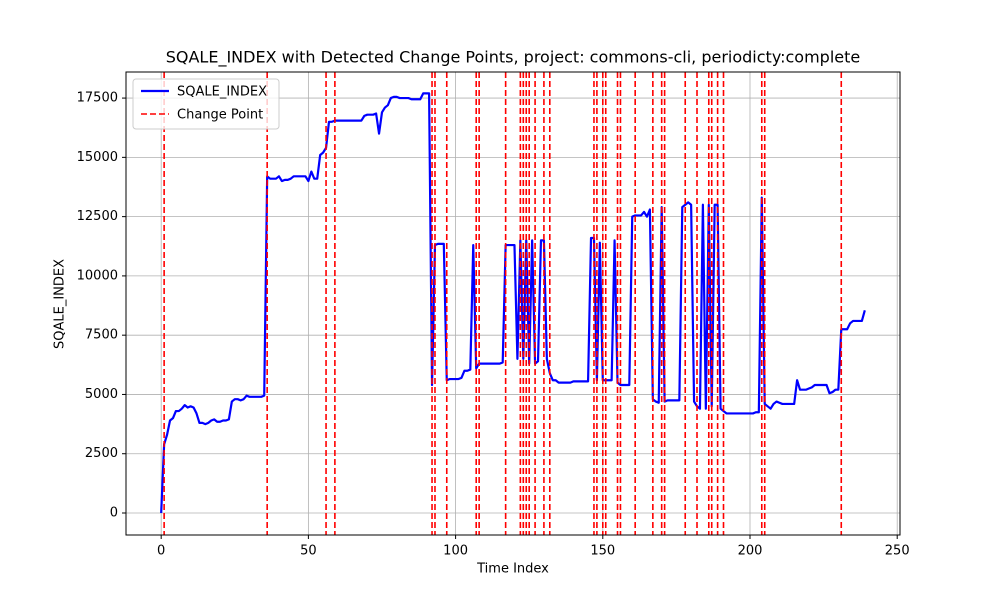 The width and height of the screenshot is (1000, 600). Describe the element at coordinates (101, 335) in the screenshot. I see `y-tick-label: 7500` at that location.